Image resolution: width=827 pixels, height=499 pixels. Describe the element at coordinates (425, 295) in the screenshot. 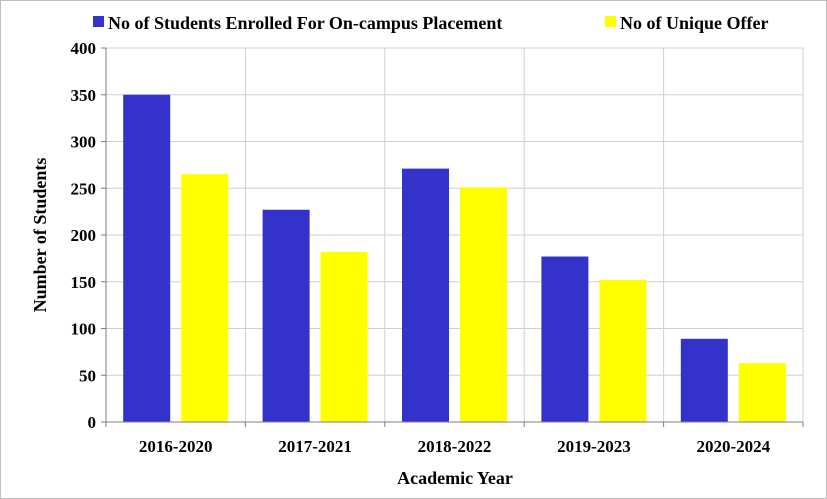

I see `bar-enrolled-2018-2022` at that location.